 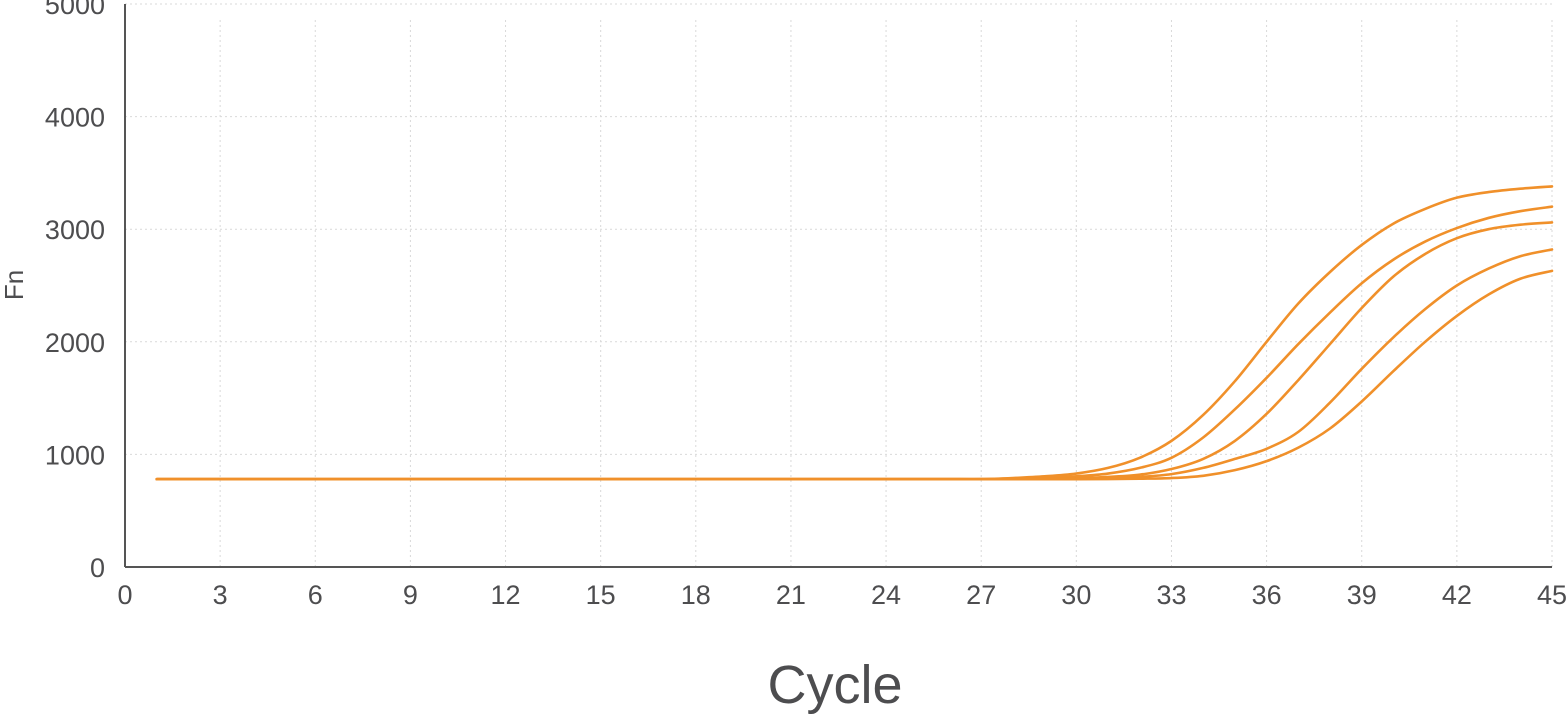 I want to click on y-axis-title: Fn, so click(x=14, y=285).